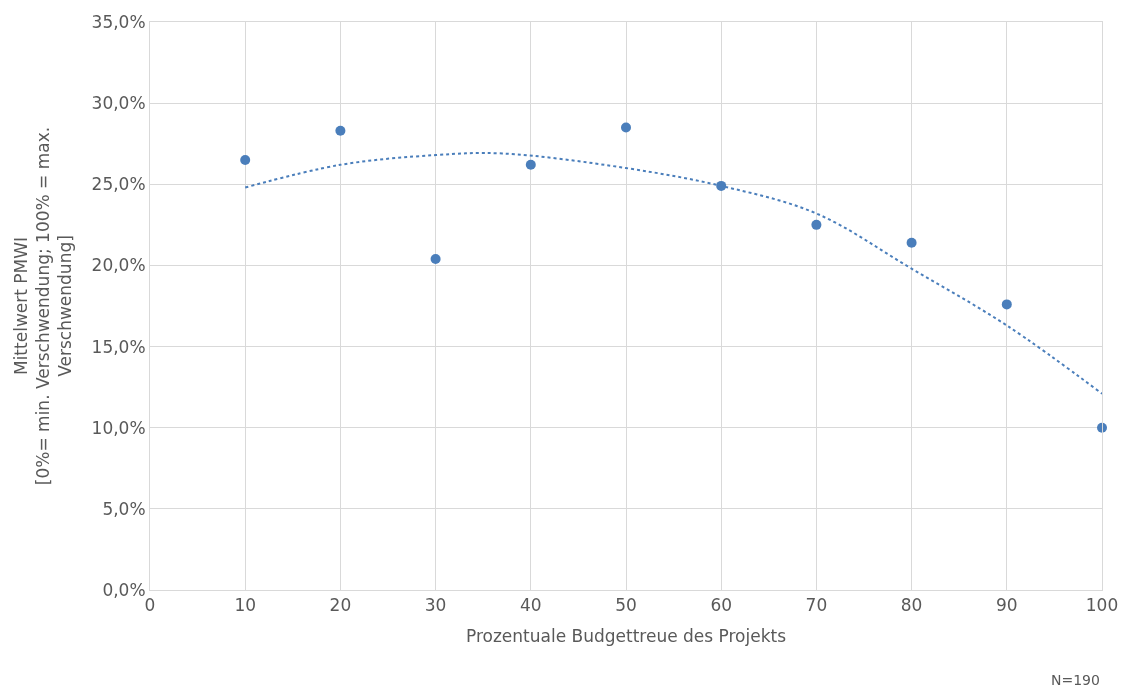 The height and width of the screenshot is (700, 1132). Describe the element at coordinates (118, 103) in the screenshot. I see `y-tick-label: 30,0%` at that location.